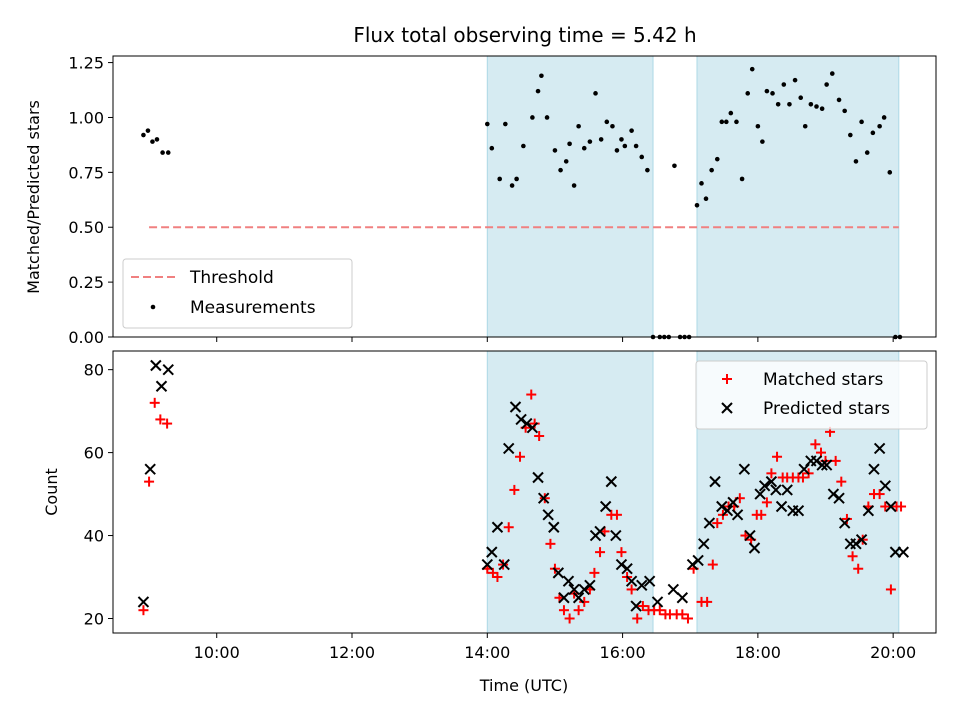 Image resolution: width=960 pixels, height=720 pixels. What do you see at coordinates (555, 339) in the screenshot?
I see `top-x-ticks` at bounding box center [555, 339].